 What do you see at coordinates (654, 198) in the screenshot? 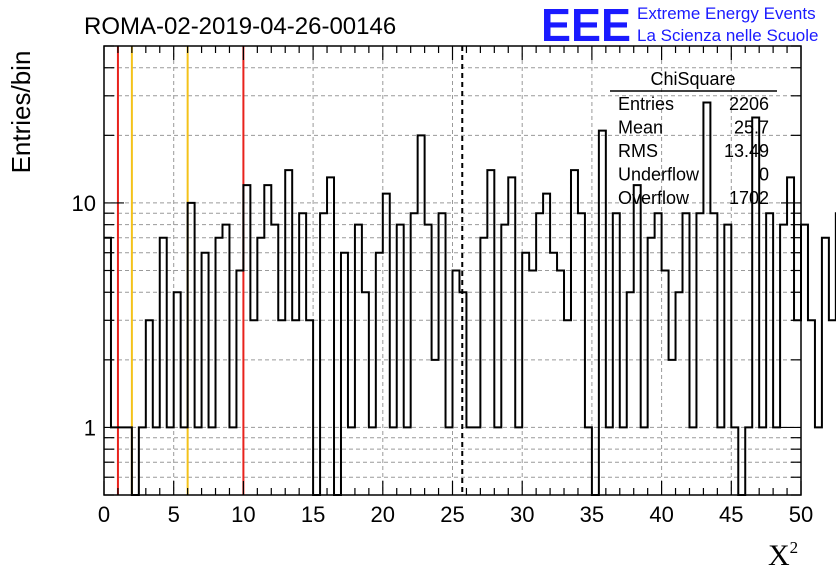
I see `stats-label: Overflow` at bounding box center [654, 198].